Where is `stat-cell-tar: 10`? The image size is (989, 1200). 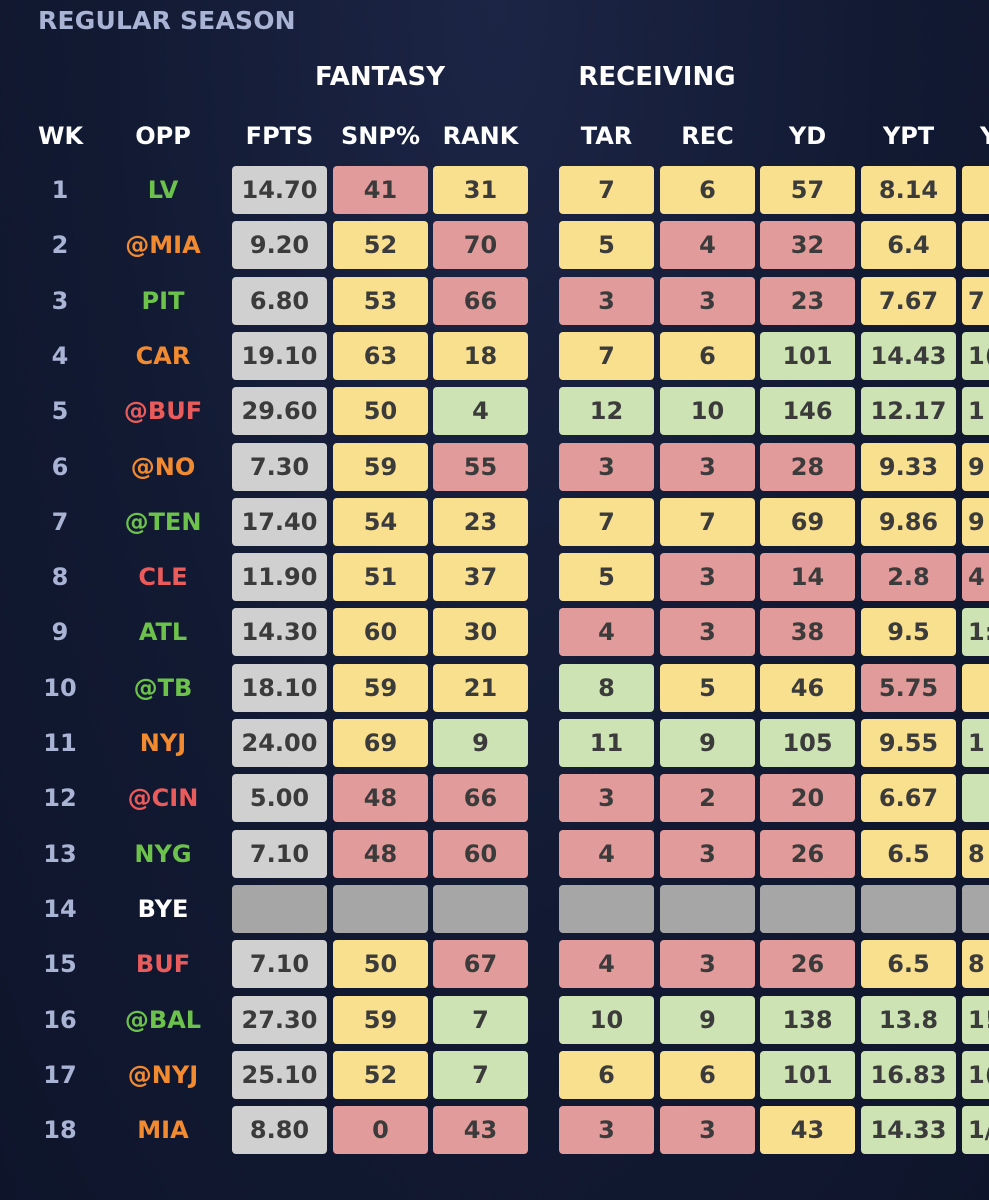 stat-cell-tar: 10 is located at coordinates (606, 1020).